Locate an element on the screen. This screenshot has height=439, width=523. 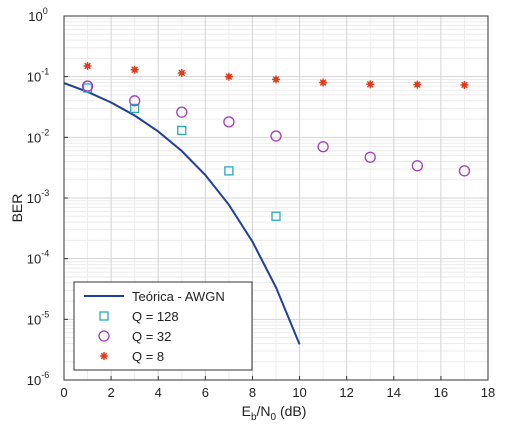
x-tick-label: 16 is located at coordinates (441, 392).